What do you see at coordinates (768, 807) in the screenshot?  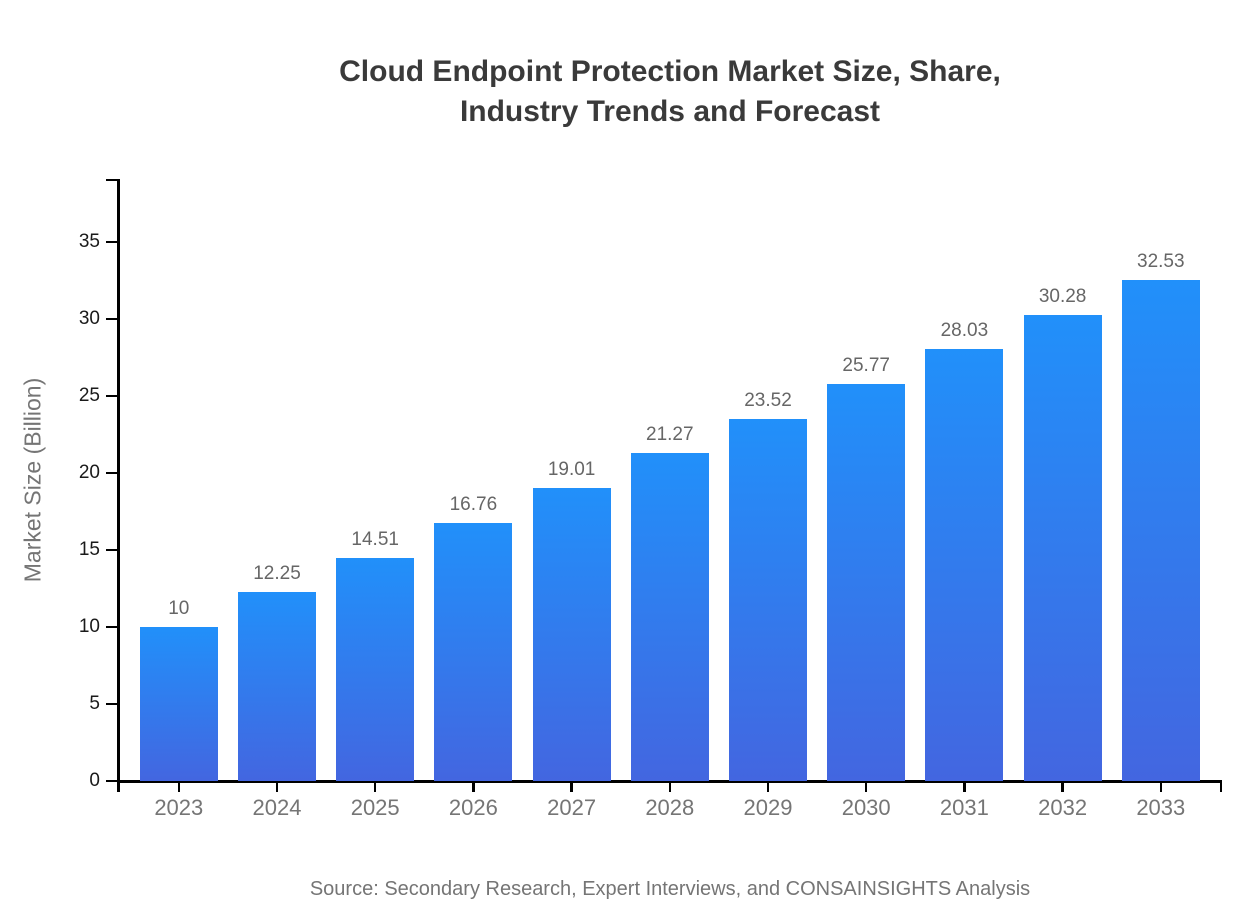 I see `x-axis-tick-label-2029: 2029` at bounding box center [768, 807].